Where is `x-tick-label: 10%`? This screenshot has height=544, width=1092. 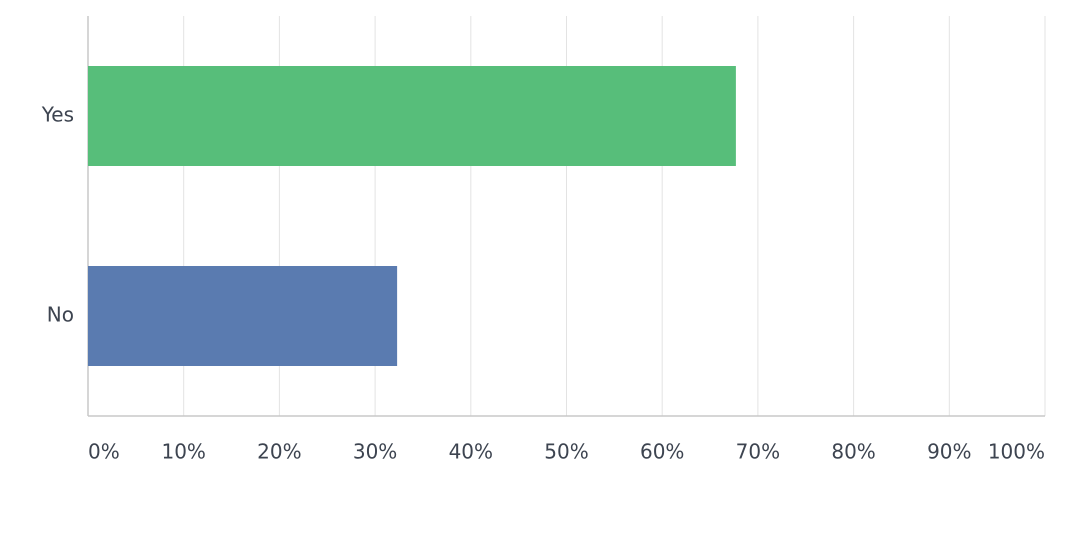 x-tick-label: 10% is located at coordinates (183, 452).